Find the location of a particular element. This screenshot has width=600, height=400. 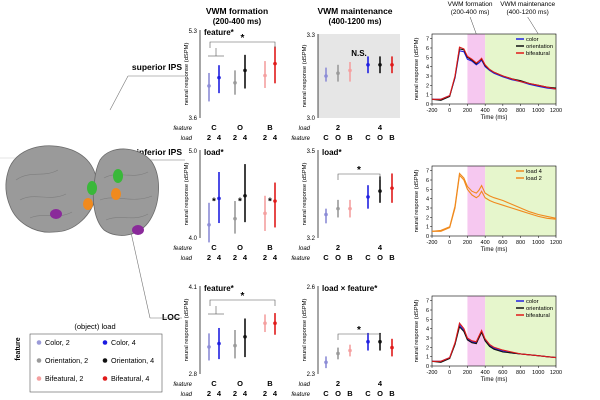

legend-label: bifeatural is located at coordinates (538, 316).